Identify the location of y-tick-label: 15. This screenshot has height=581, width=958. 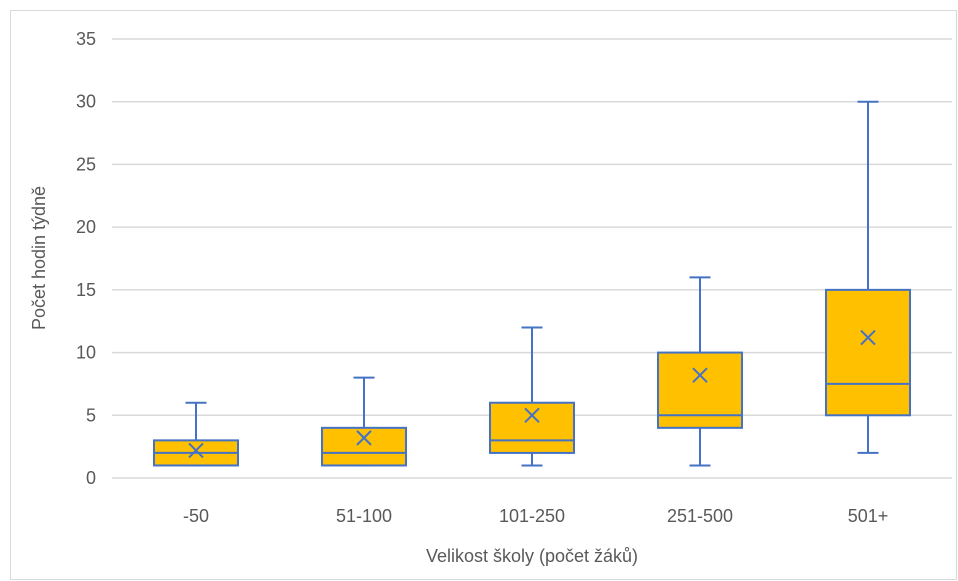
(86, 290).